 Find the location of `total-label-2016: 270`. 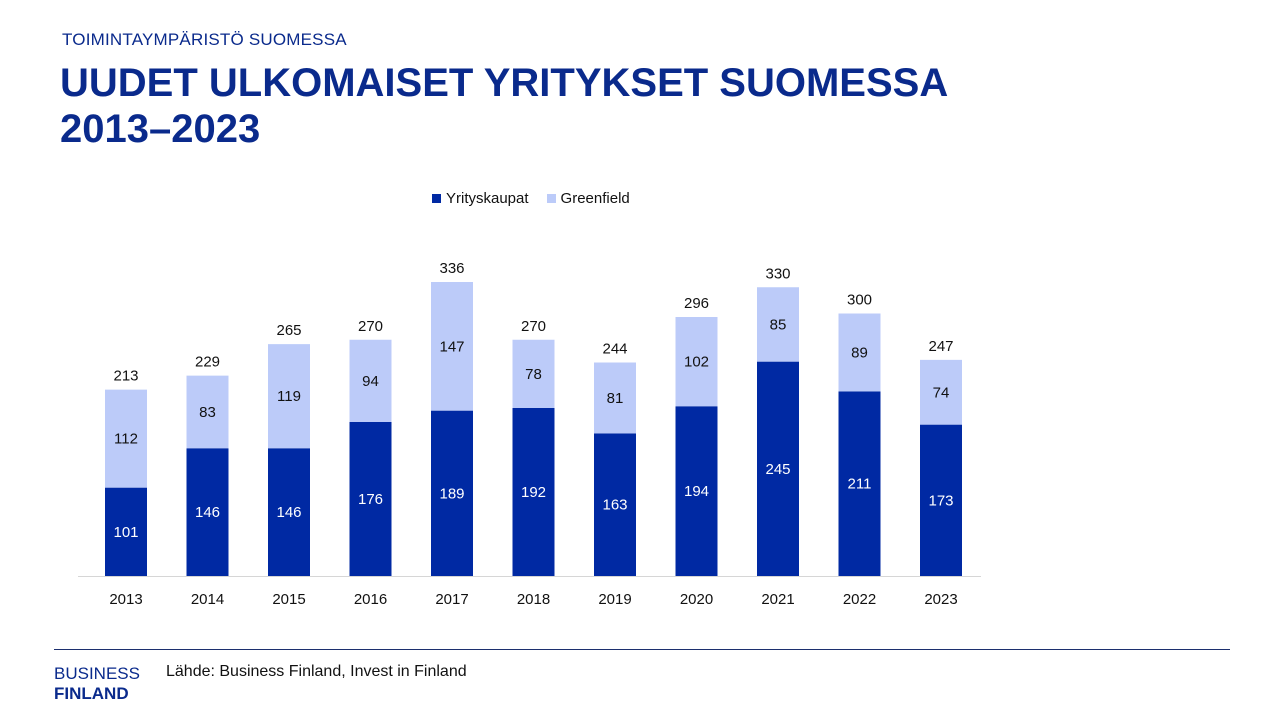

total-label-2016: 270 is located at coordinates (370, 326).